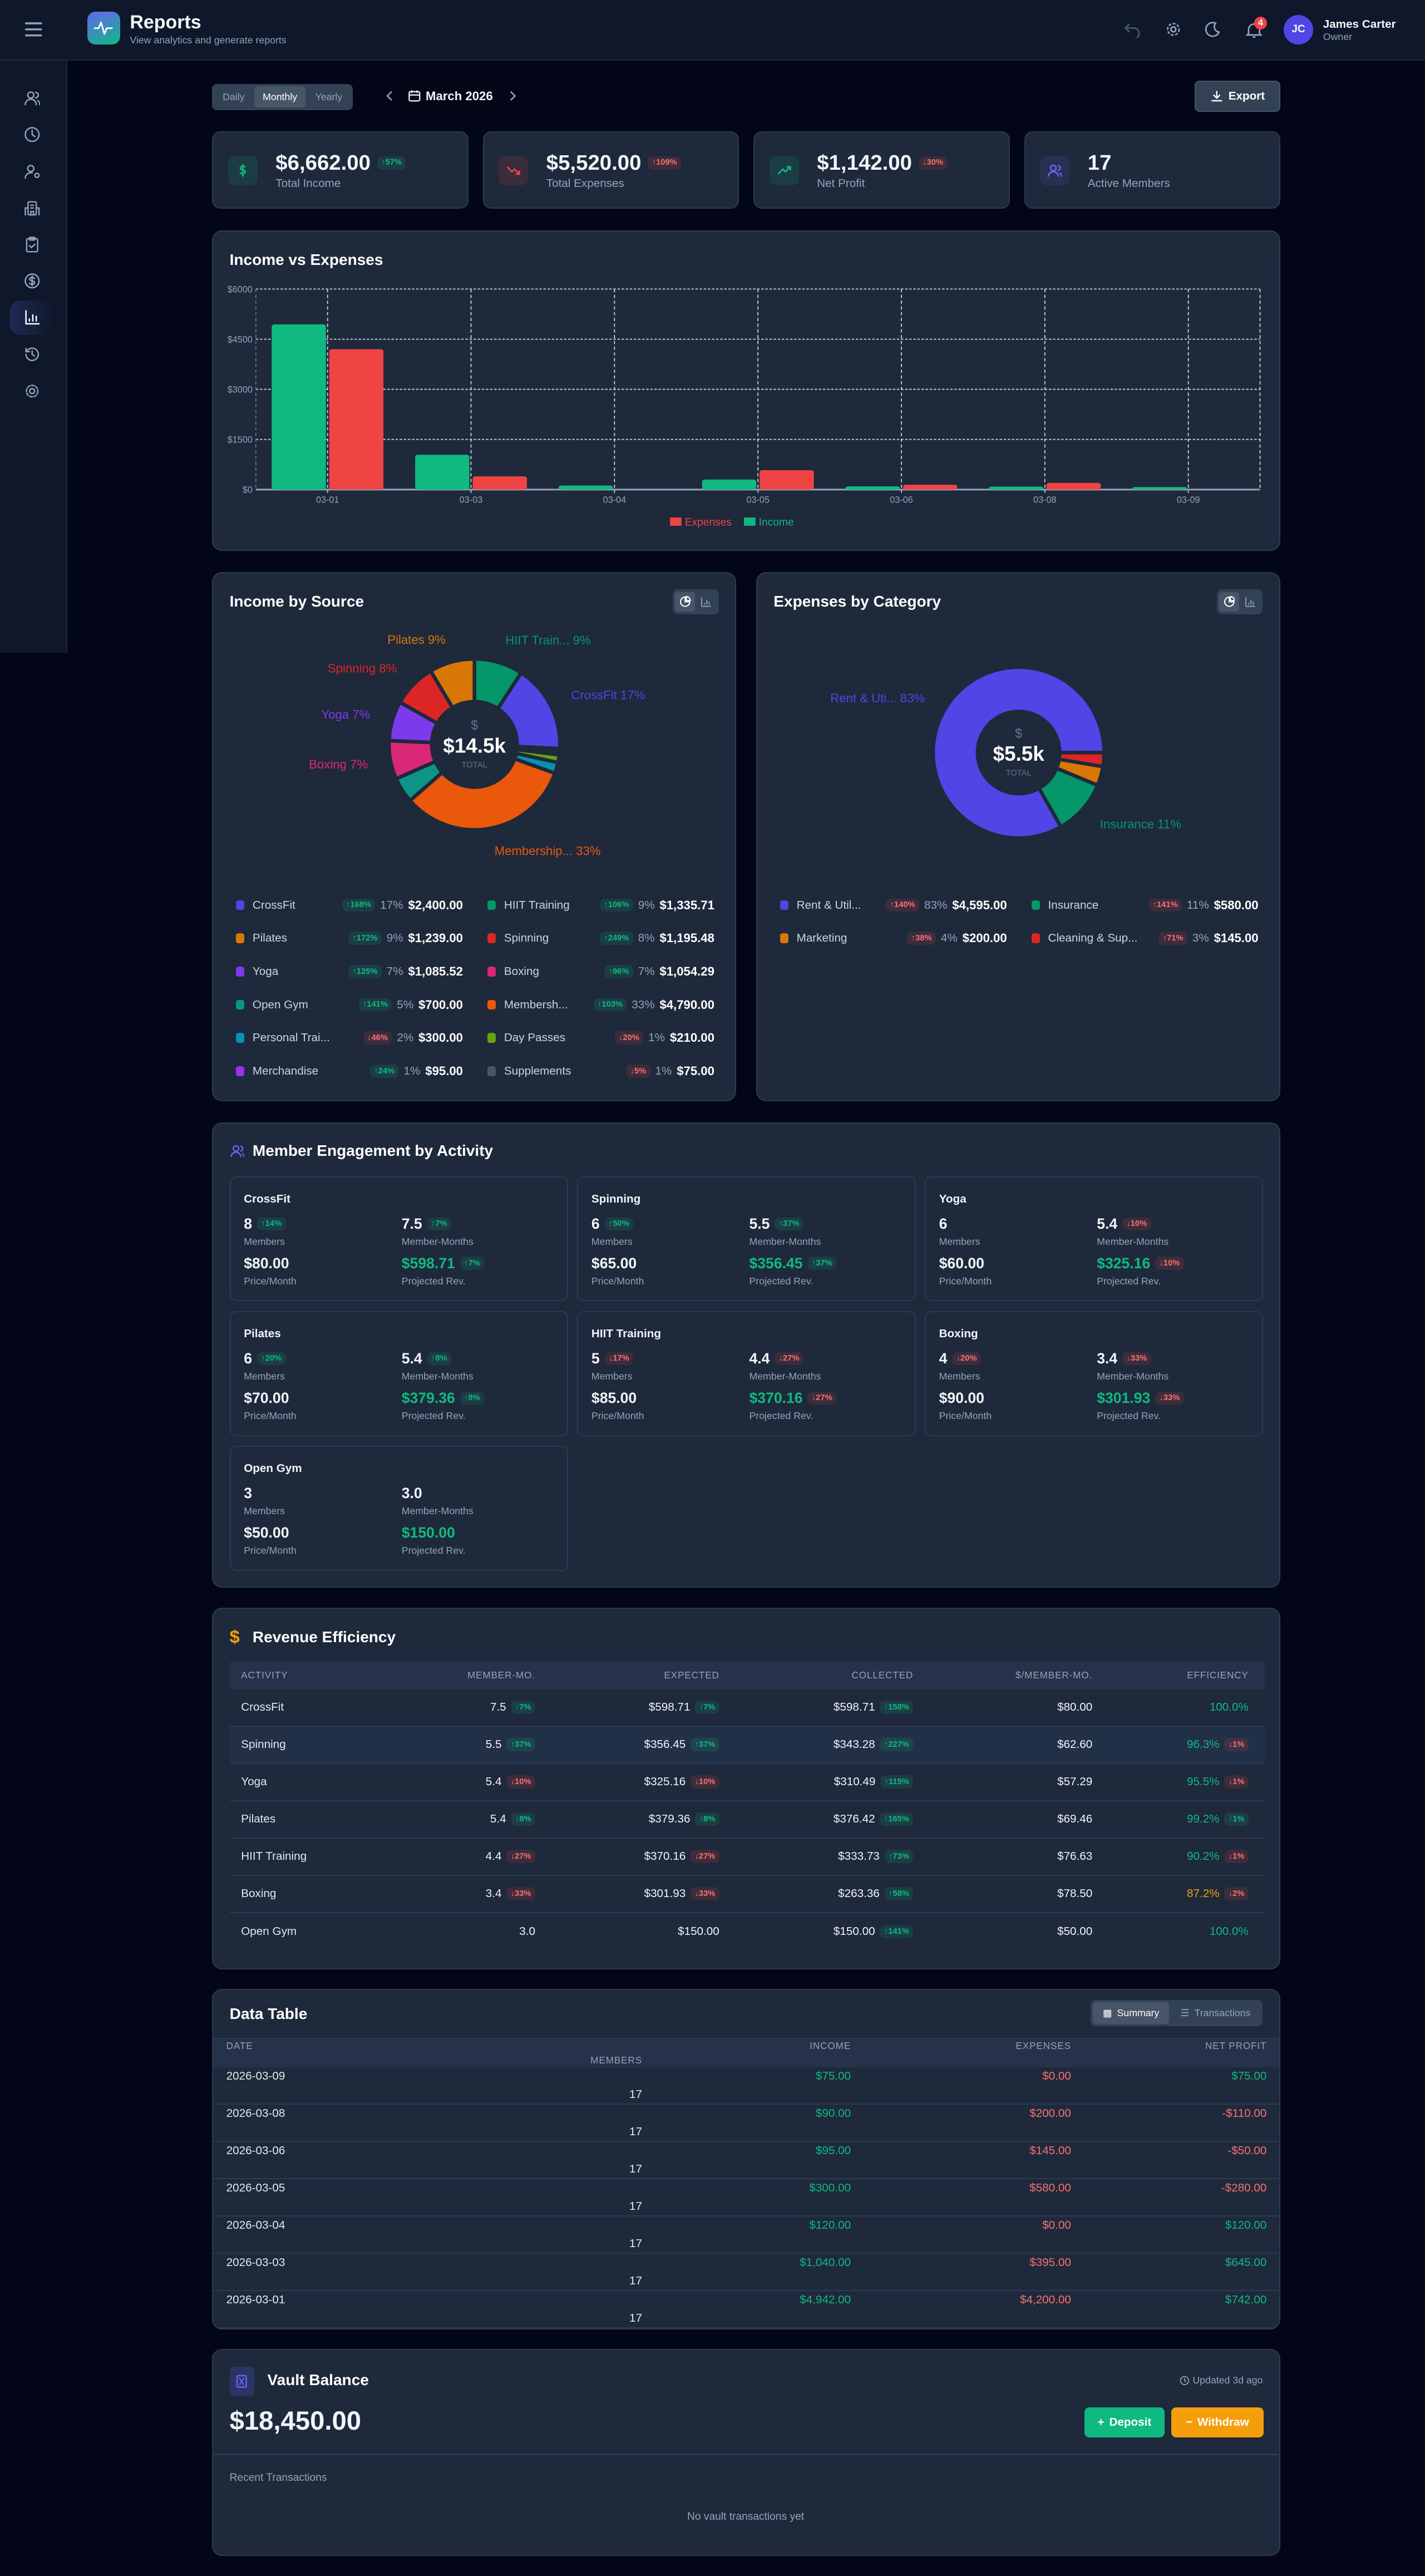  Describe the element at coordinates (708, 522) in the screenshot. I see `legend-label-expenses: Expenses` at that location.